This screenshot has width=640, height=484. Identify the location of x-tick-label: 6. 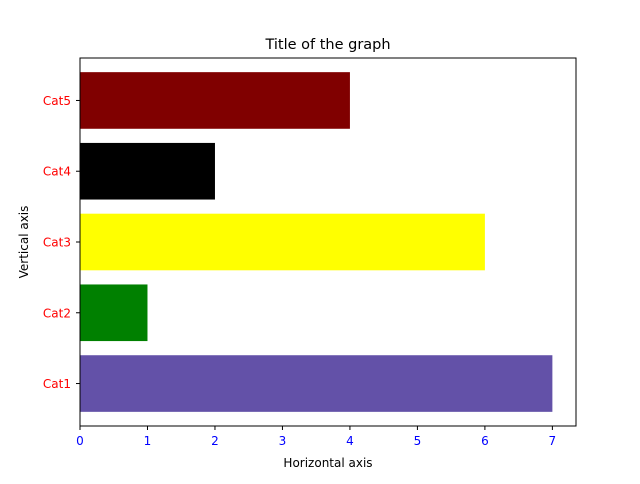
(485, 441).